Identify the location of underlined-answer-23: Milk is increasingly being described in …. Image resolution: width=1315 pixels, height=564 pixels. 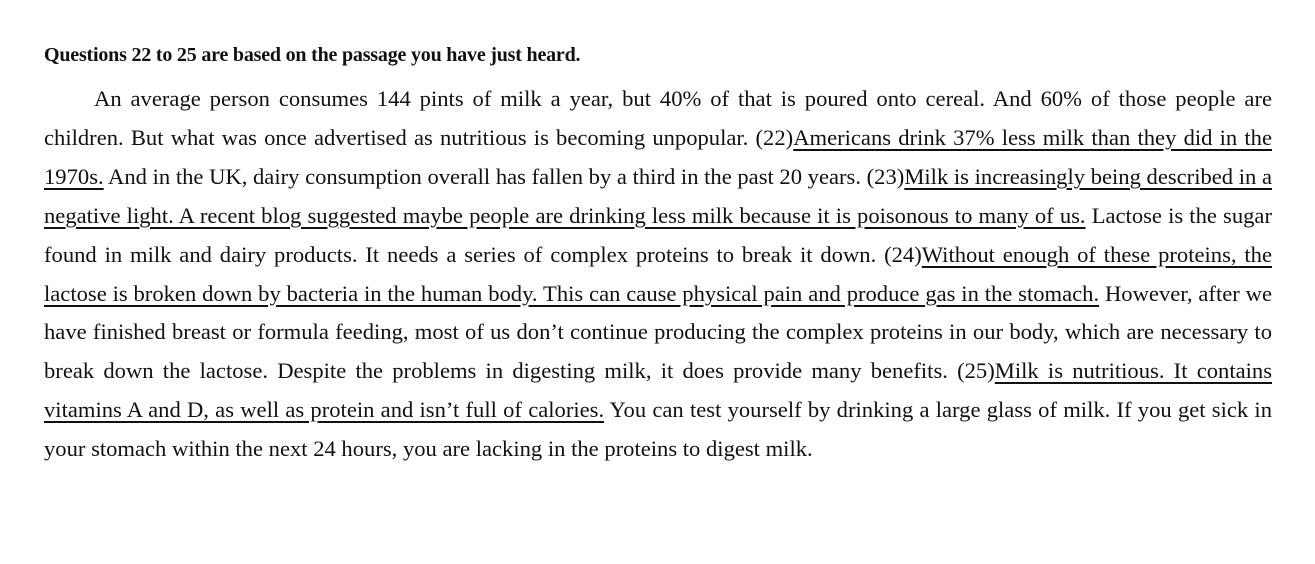
(658, 195).